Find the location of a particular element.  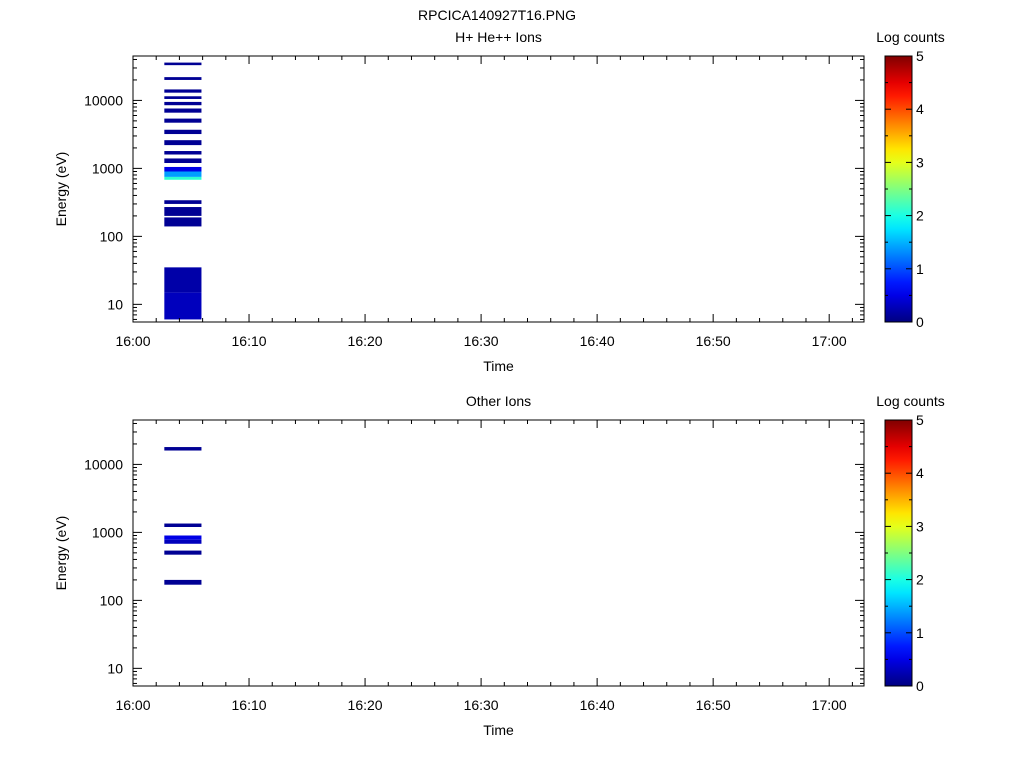

figure-filename: RPCICA140927T16.PNG is located at coordinates (497, 15).